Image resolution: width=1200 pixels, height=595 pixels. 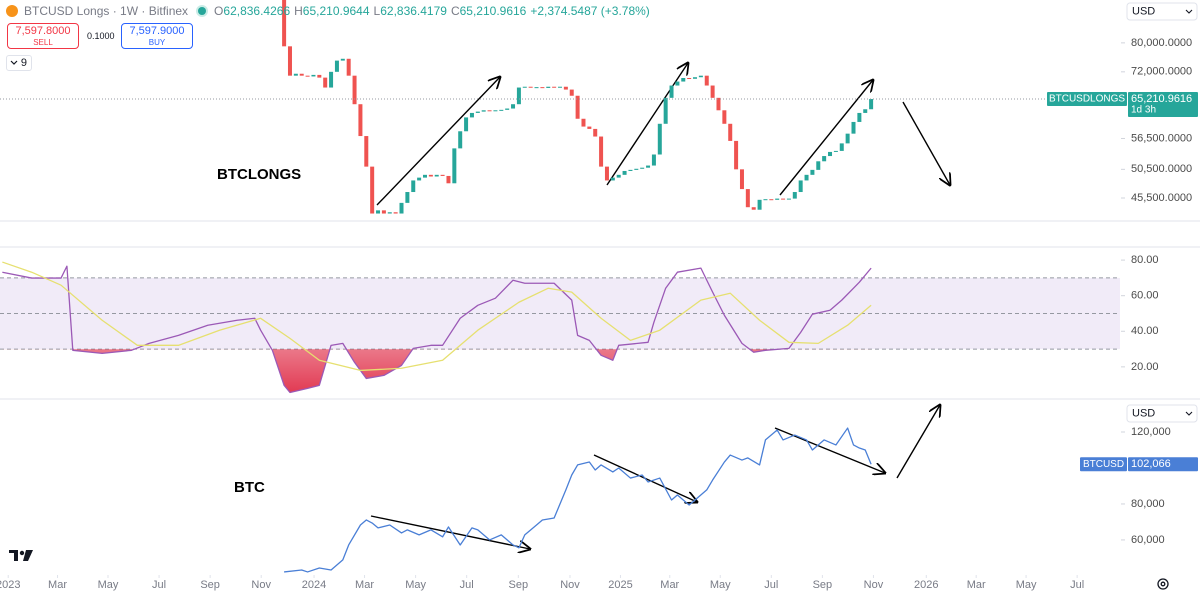 I want to click on logo-part, so click(x=28, y=555).